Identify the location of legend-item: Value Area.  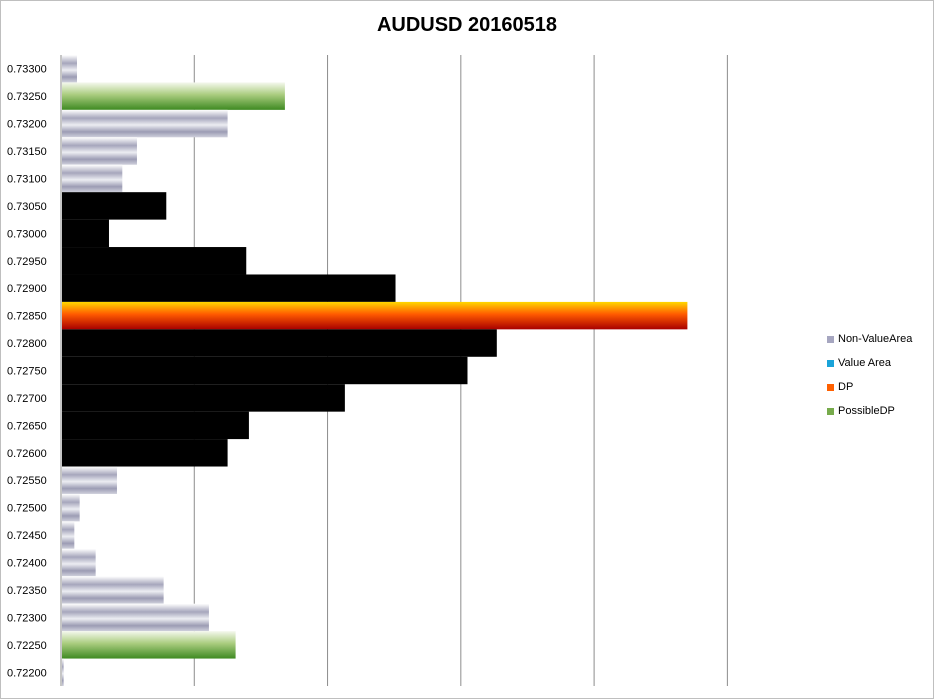
(869, 363).